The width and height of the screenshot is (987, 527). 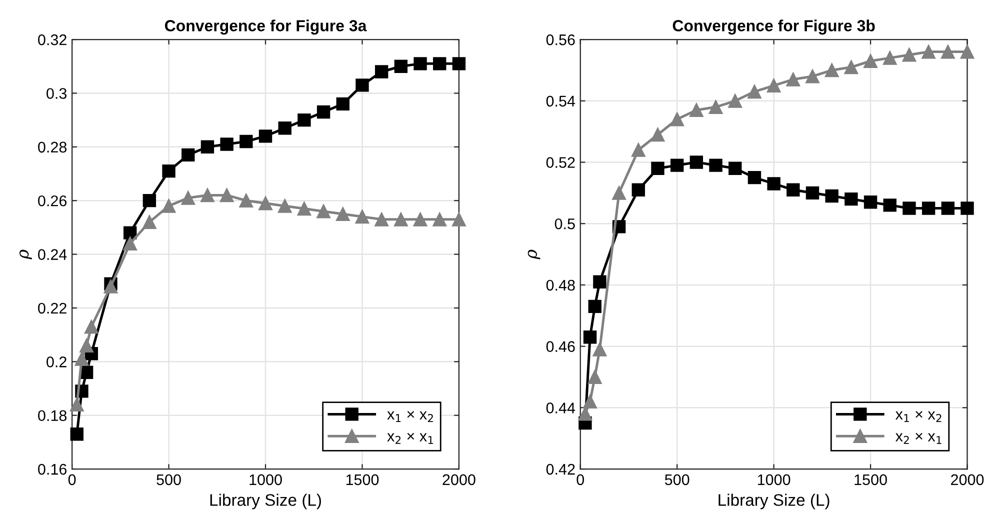 What do you see at coordinates (560, 469) in the screenshot?
I see `y-tick-label: 0.42` at bounding box center [560, 469].